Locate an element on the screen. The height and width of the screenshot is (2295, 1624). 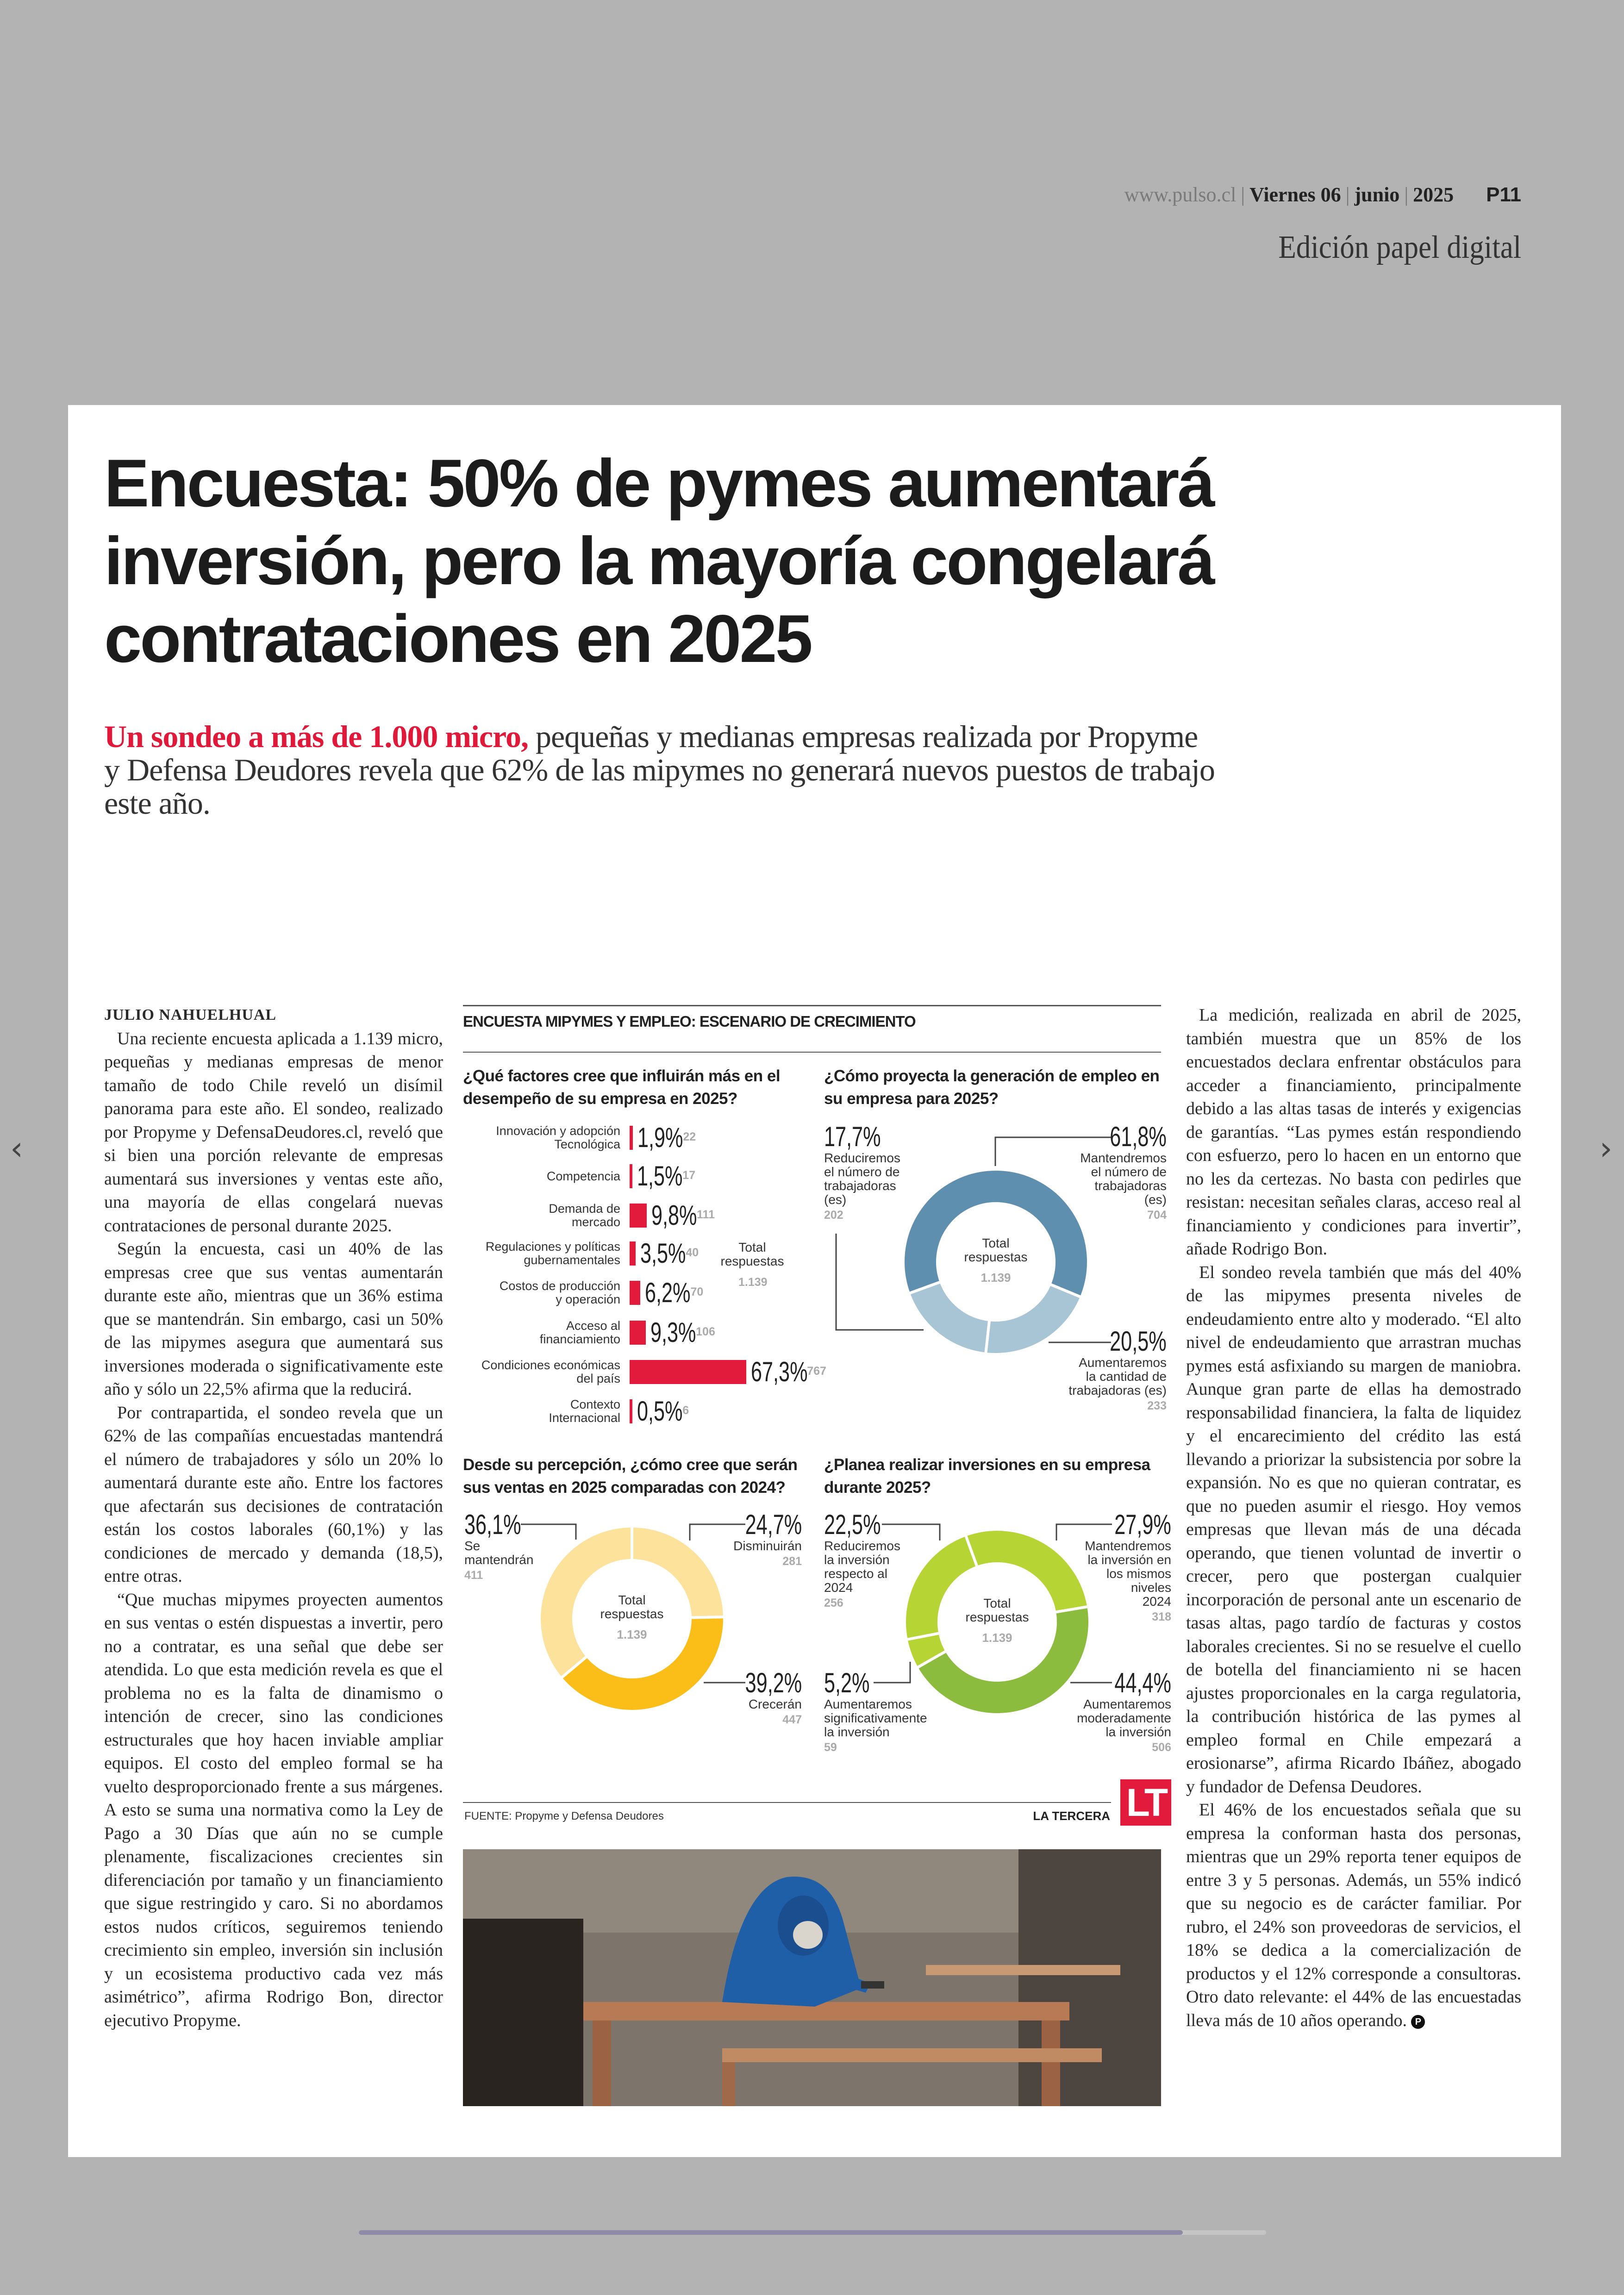
donut-label: 36,1% Se mantendrán 411 is located at coordinates (503, 1546).